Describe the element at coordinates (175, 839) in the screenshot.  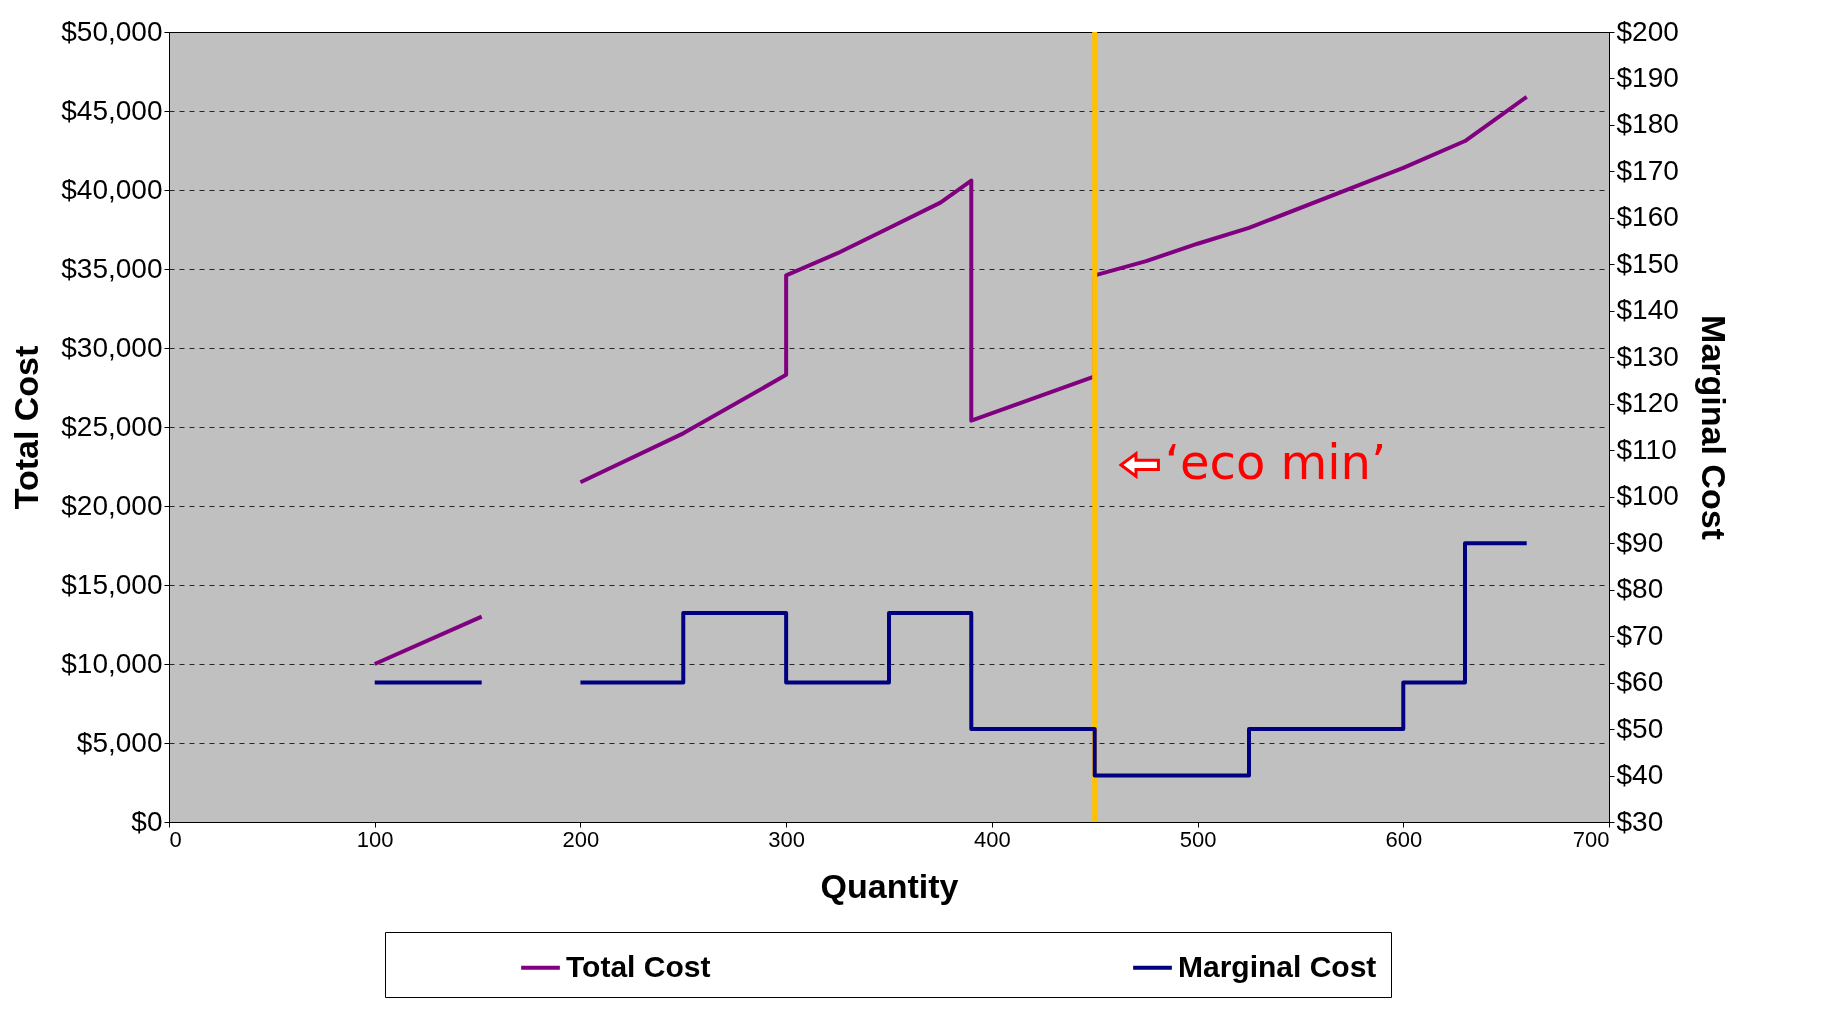
I see `x-tick-label: 0` at that location.